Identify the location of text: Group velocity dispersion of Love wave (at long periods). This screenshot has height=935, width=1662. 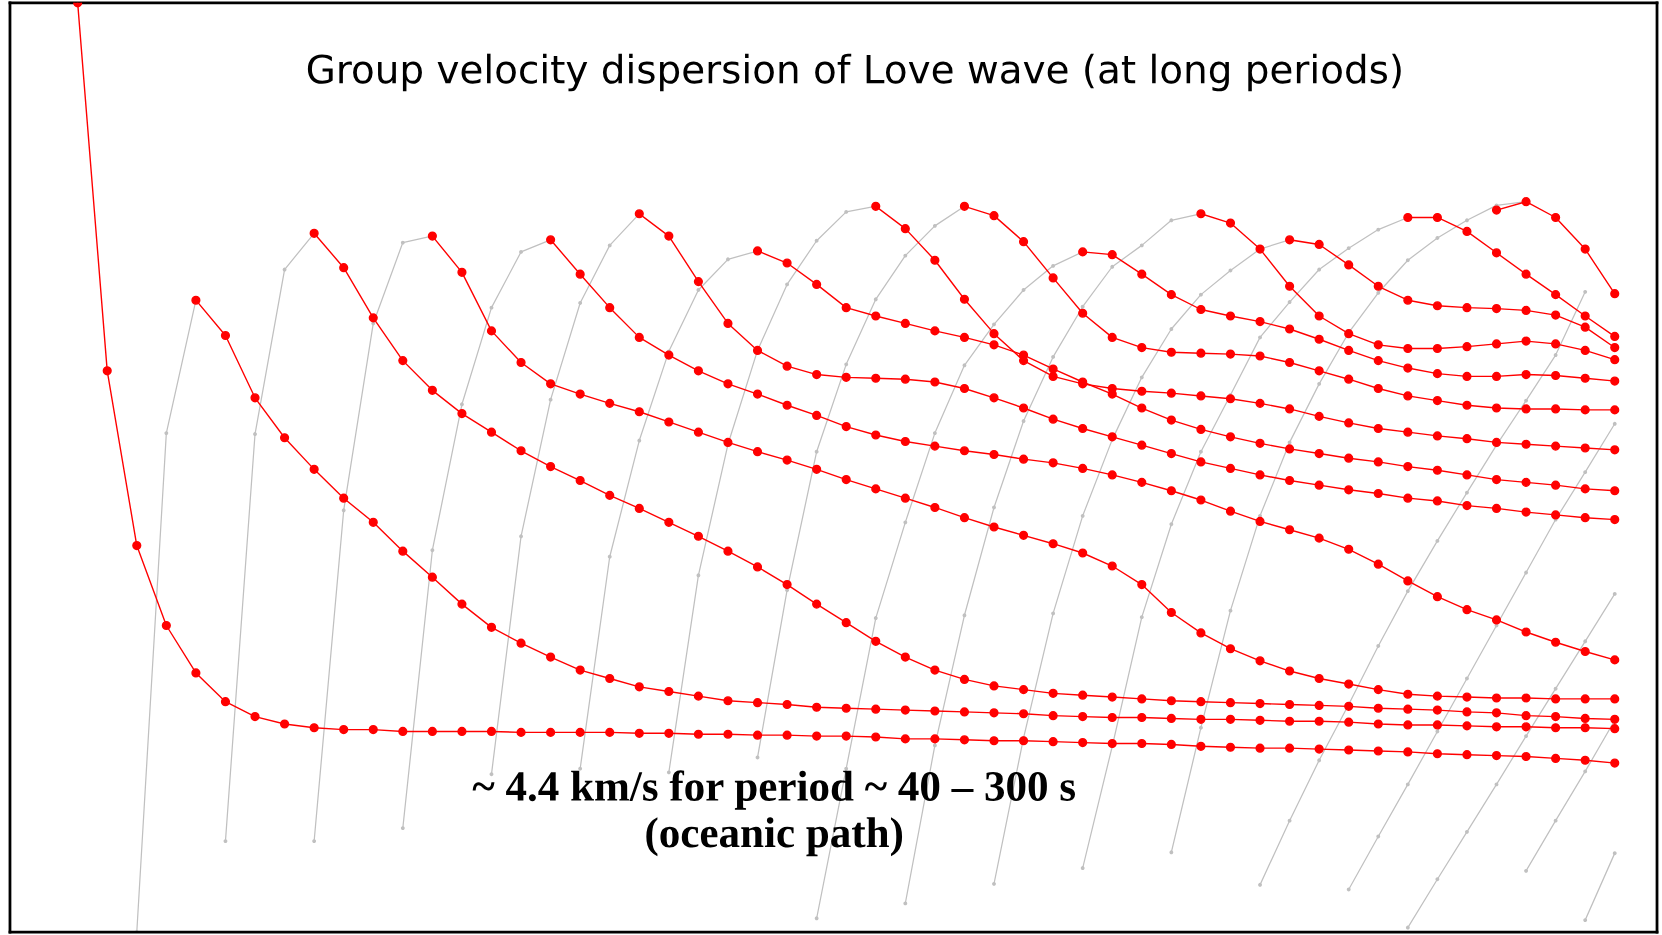
(854, 72).